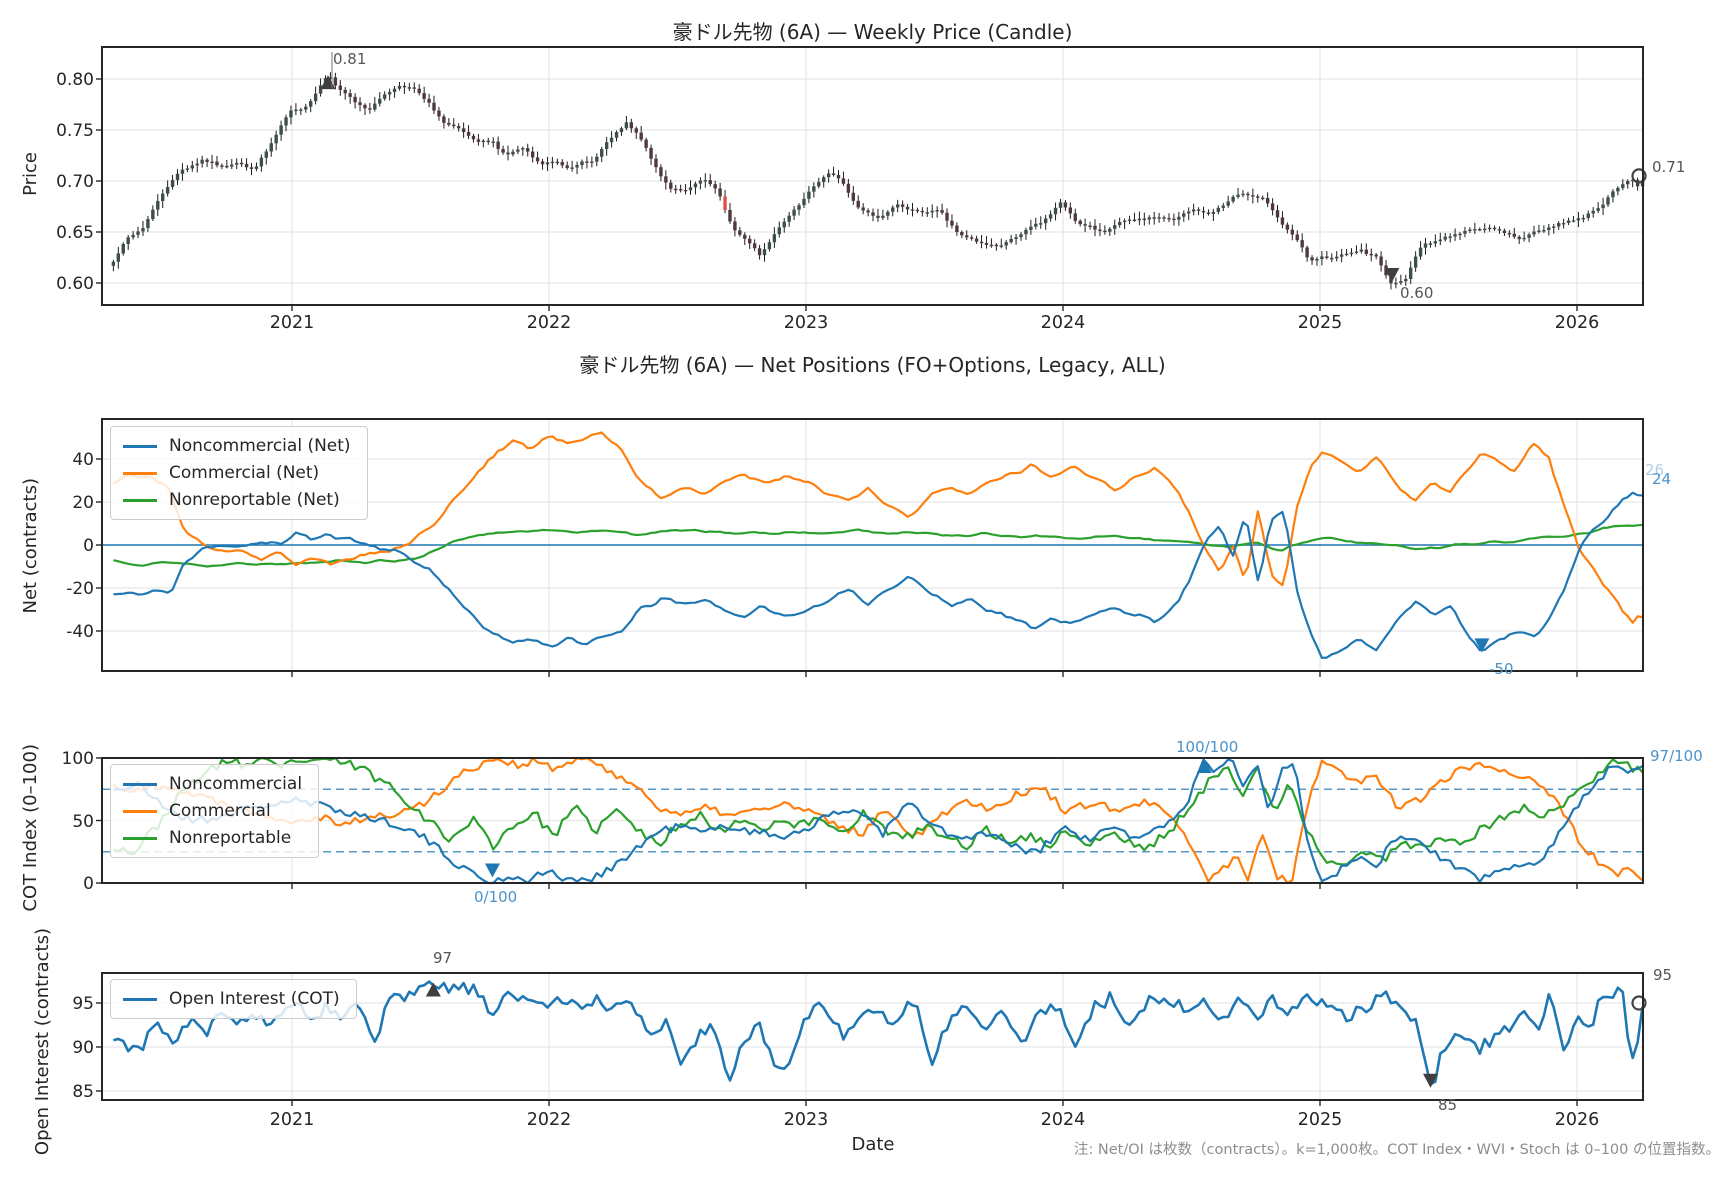 The image size is (1728, 1180). What do you see at coordinates (75, 131) in the screenshot?
I see `price-y-tick: 0.75` at bounding box center [75, 131].